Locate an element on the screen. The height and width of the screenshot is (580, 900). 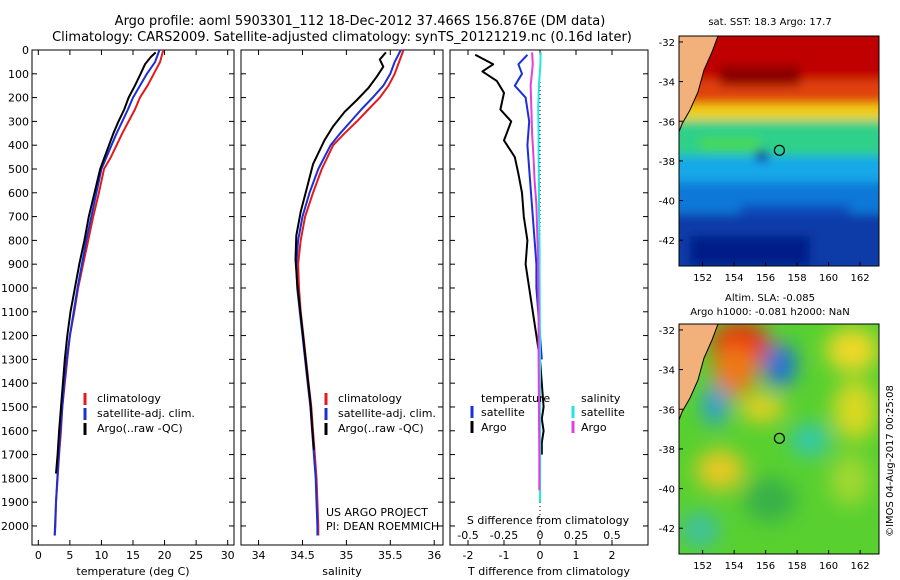
y-tick-label: 500 is located at coordinates (18, 169).